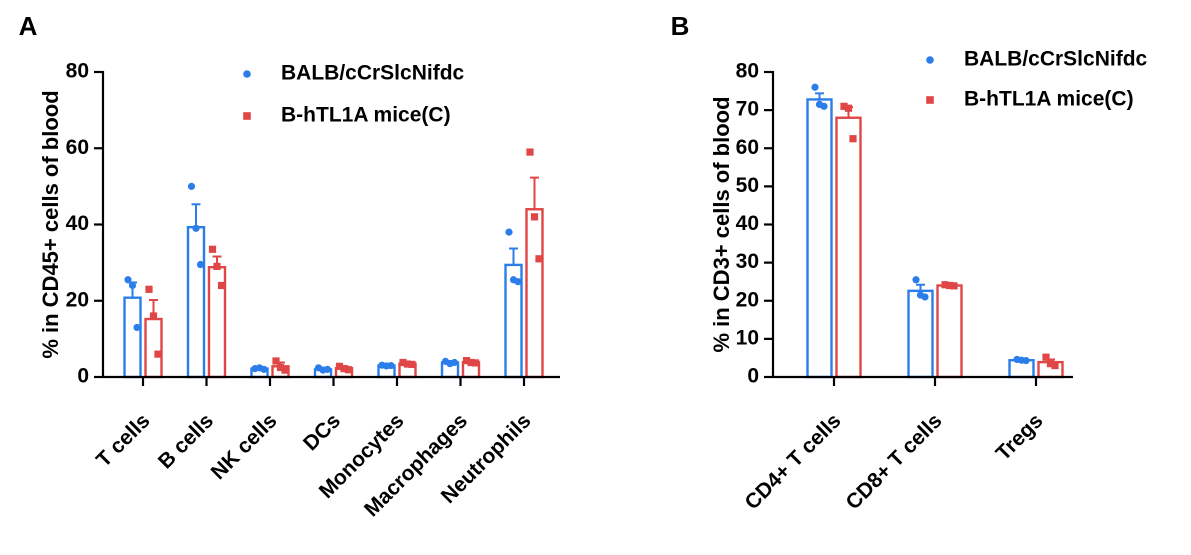 Image resolution: width=1191 pixels, height=555 pixels. Describe the element at coordinates (747, 71) in the screenshot. I see `panel-b-y-tick-label: 80` at that location.